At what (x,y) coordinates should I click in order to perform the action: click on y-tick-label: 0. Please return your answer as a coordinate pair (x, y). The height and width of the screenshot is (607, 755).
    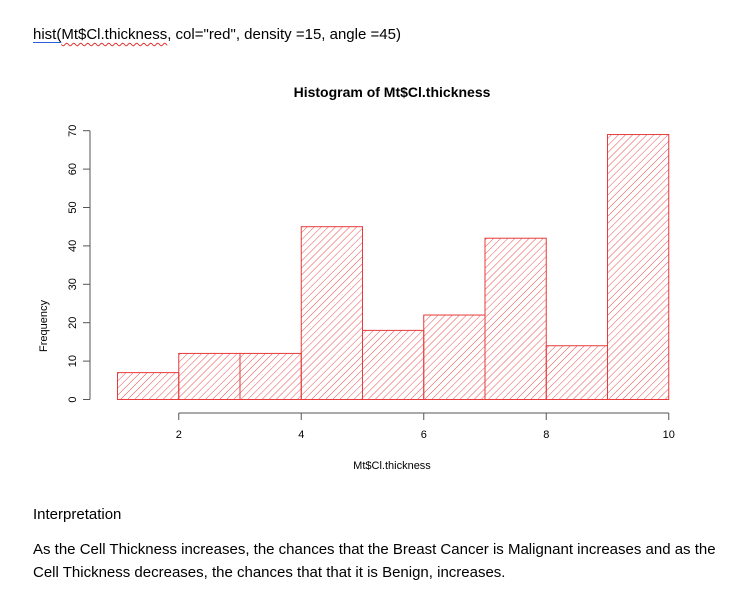
    Looking at the image, I should click on (73, 399).